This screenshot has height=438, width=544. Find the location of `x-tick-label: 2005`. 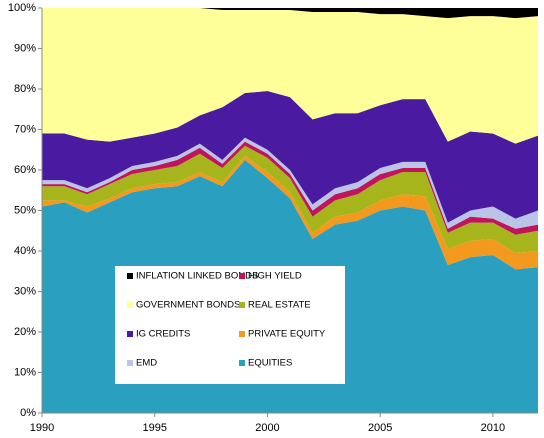

x-tick-label: 2005 is located at coordinates (380, 428).